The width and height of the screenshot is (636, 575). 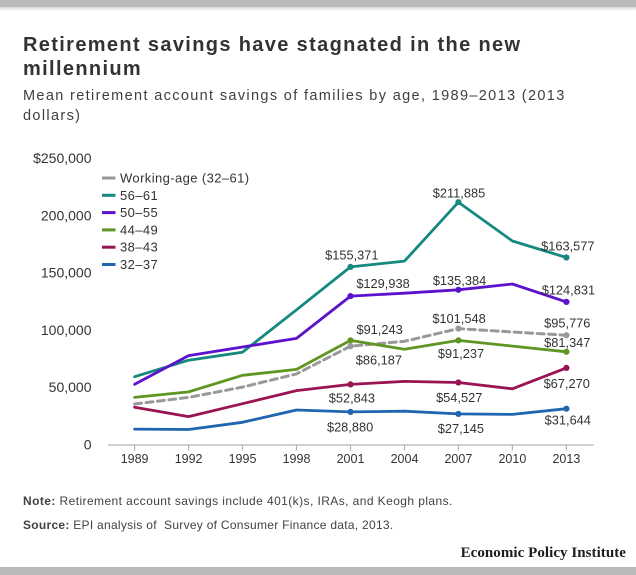 What do you see at coordinates (382, 283) in the screenshot?
I see `svg-text: $129,938` at bounding box center [382, 283].